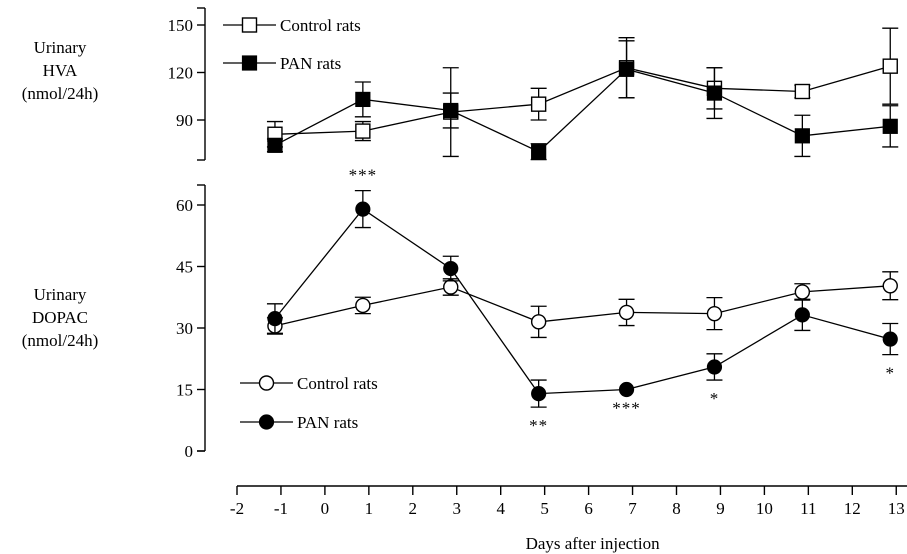 This screenshot has width=907, height=554. What do you see at coordinates (413, 508) in the screenshot?
I see `x-tick-label: 2` at bounding box center [413, 508].